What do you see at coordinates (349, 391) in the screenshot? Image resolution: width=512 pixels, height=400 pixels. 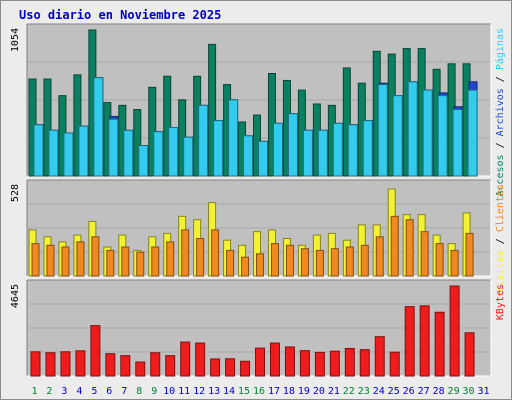 I see `day-label-22: 22` at bounding box center [349, 391].